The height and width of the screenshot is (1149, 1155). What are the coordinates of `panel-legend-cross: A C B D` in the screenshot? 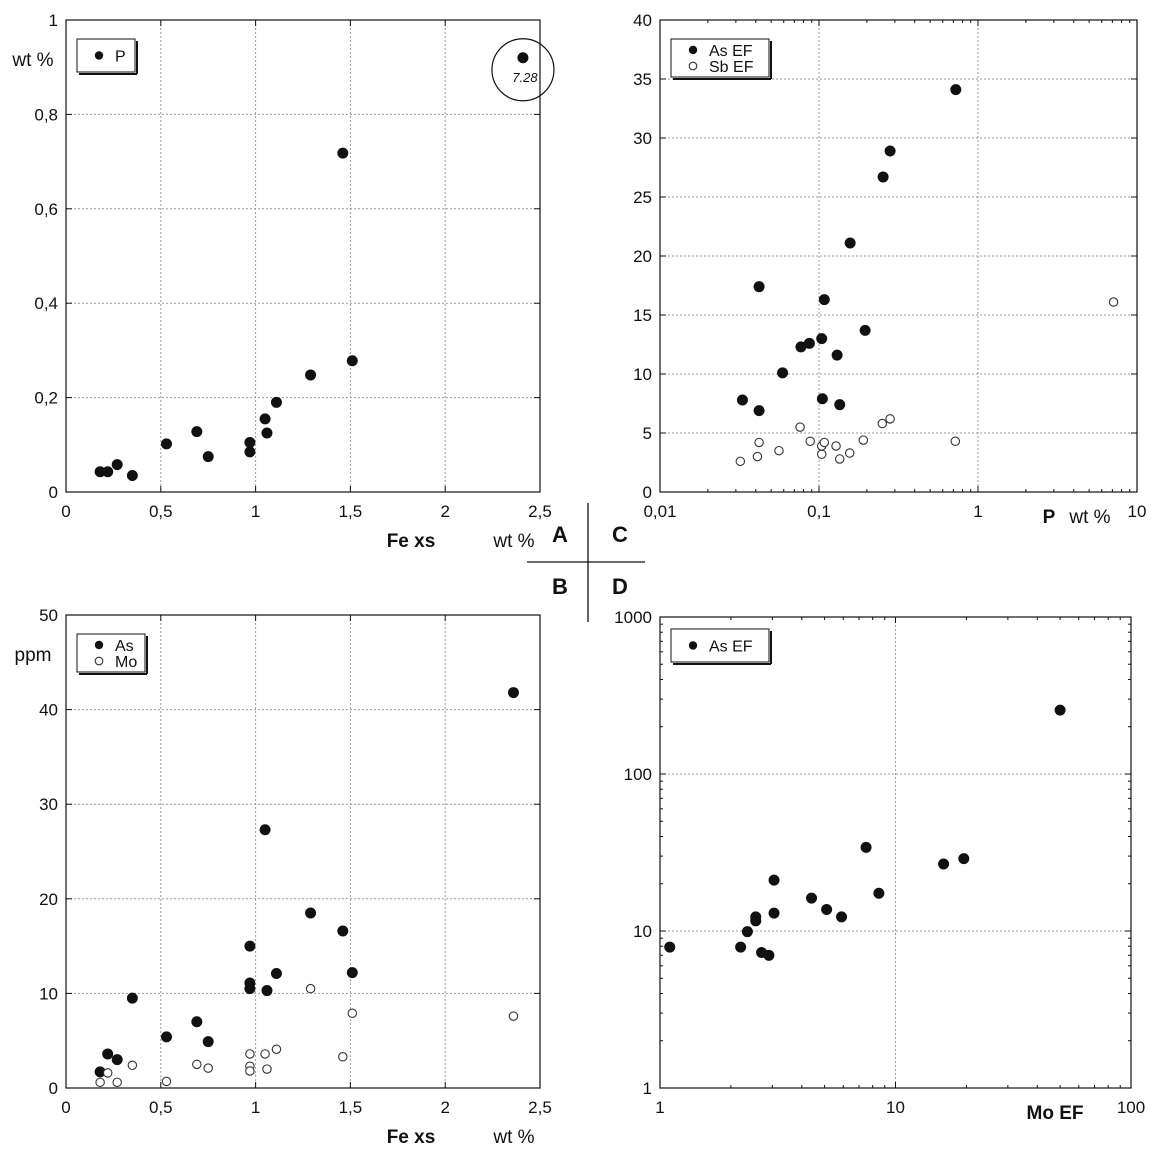 It's located at (586, 562).